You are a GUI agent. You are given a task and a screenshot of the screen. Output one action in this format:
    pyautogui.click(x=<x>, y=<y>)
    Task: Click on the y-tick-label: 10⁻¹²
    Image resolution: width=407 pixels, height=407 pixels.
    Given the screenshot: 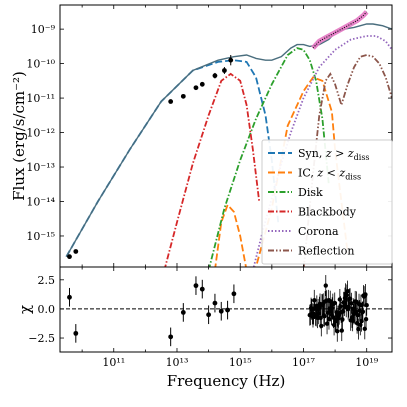 What is the action you would take?
    pyautogui.click(x=40, y=133)
    